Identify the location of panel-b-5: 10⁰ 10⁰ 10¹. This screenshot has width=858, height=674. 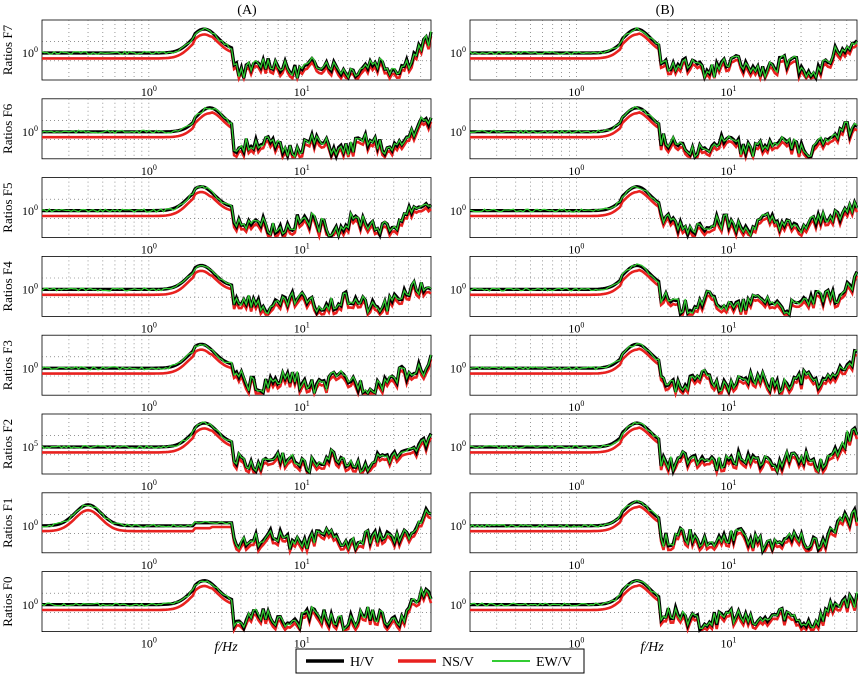
(654, 453).